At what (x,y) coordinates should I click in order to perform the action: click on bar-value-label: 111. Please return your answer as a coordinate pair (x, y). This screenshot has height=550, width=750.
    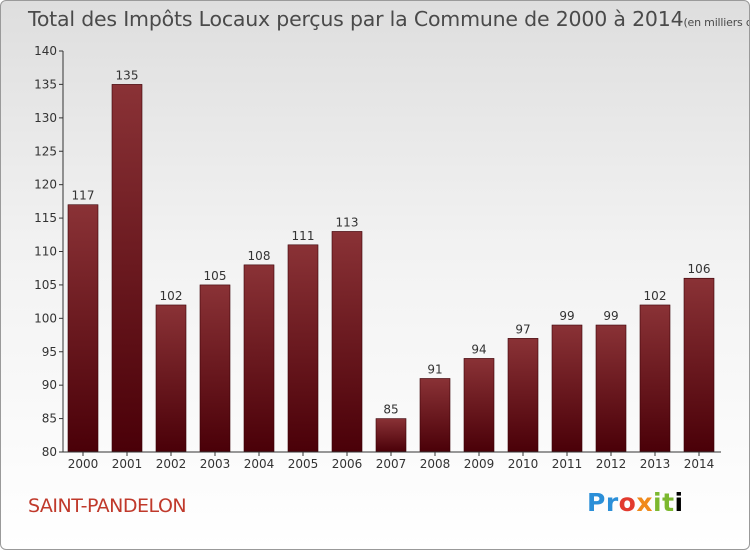
    Looking at the image, I should click on (303, 236).